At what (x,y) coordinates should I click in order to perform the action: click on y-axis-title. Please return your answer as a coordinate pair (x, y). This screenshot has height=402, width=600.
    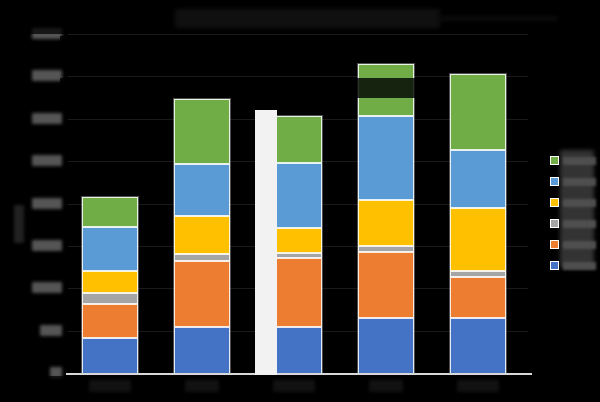
    Looking at the image, I should click on (19, 224).